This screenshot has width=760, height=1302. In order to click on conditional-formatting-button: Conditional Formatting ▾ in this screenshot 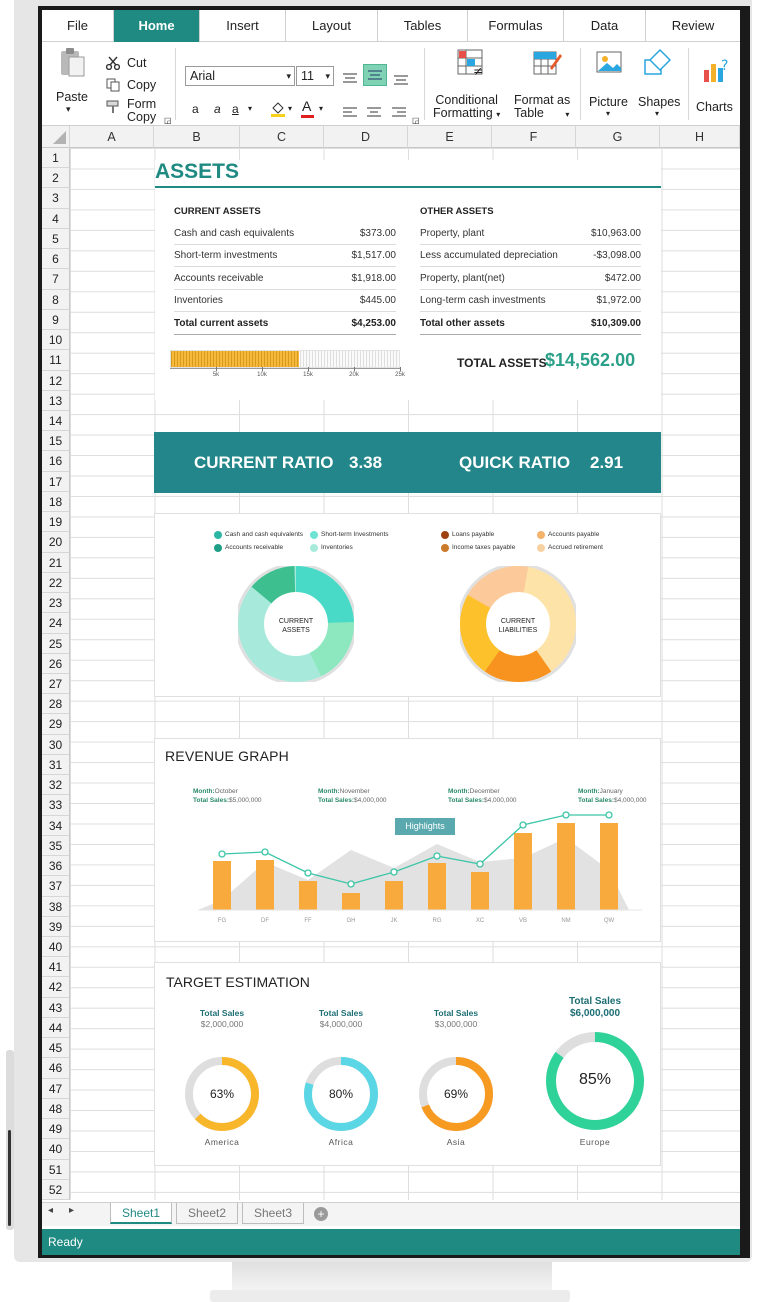, I will do `click(467, 106)`.